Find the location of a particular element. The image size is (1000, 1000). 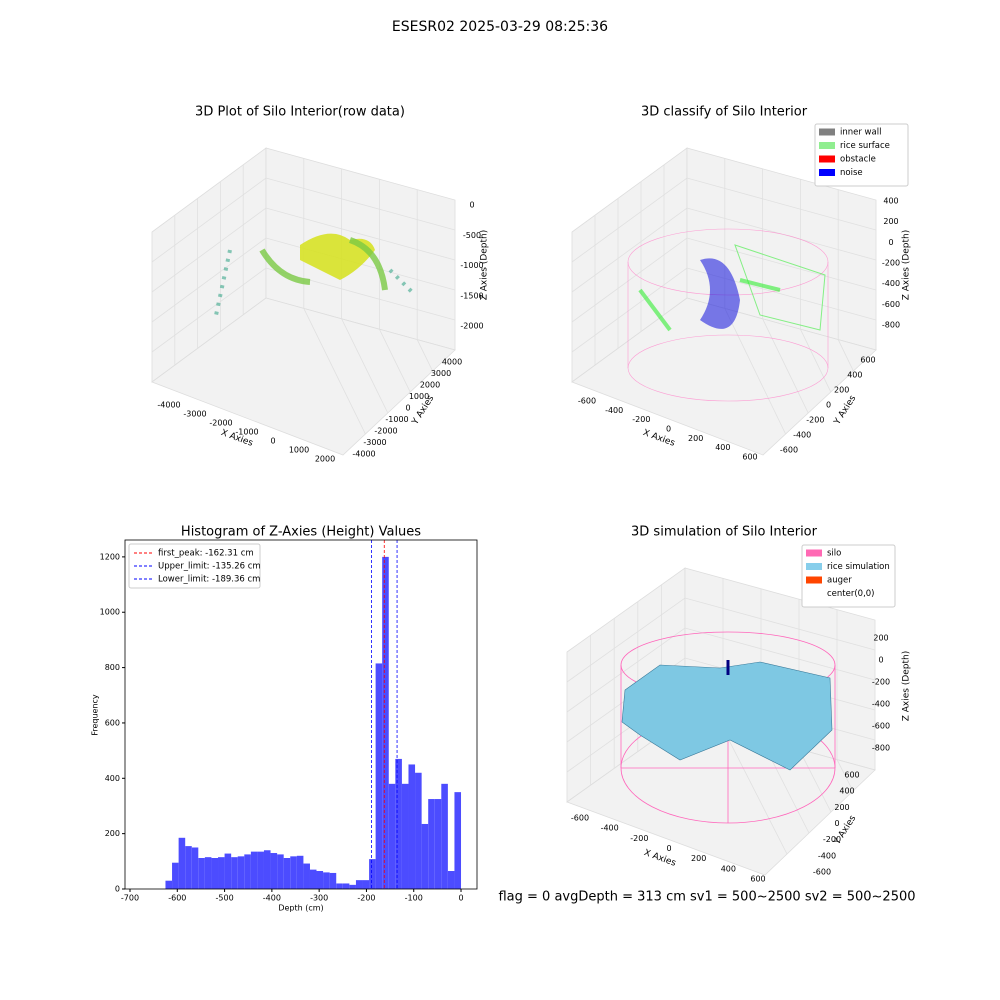

x-tick-label: -700 is located at coordinates (130, 898).